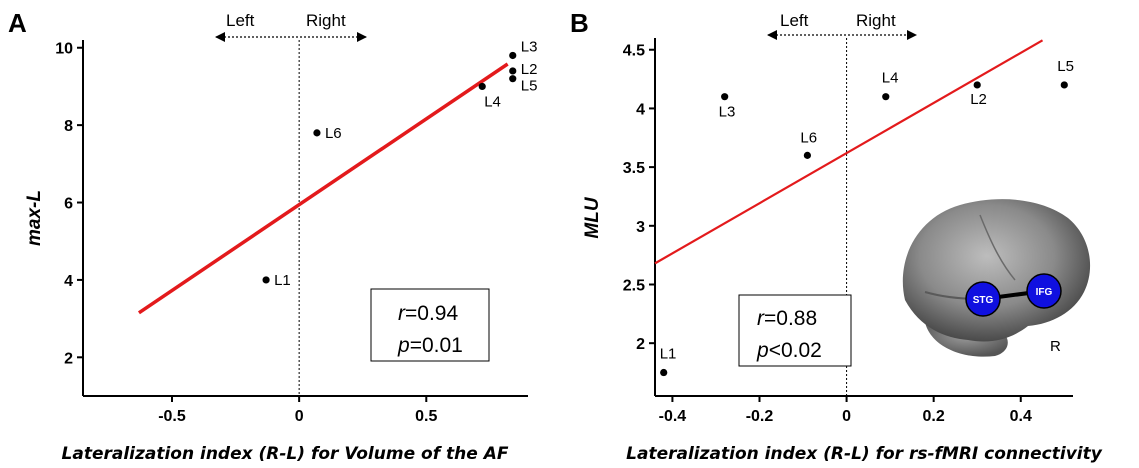 This screenshot has height=468, width=1139. I want to click on y-tick-label: 3, so click(640, 227).